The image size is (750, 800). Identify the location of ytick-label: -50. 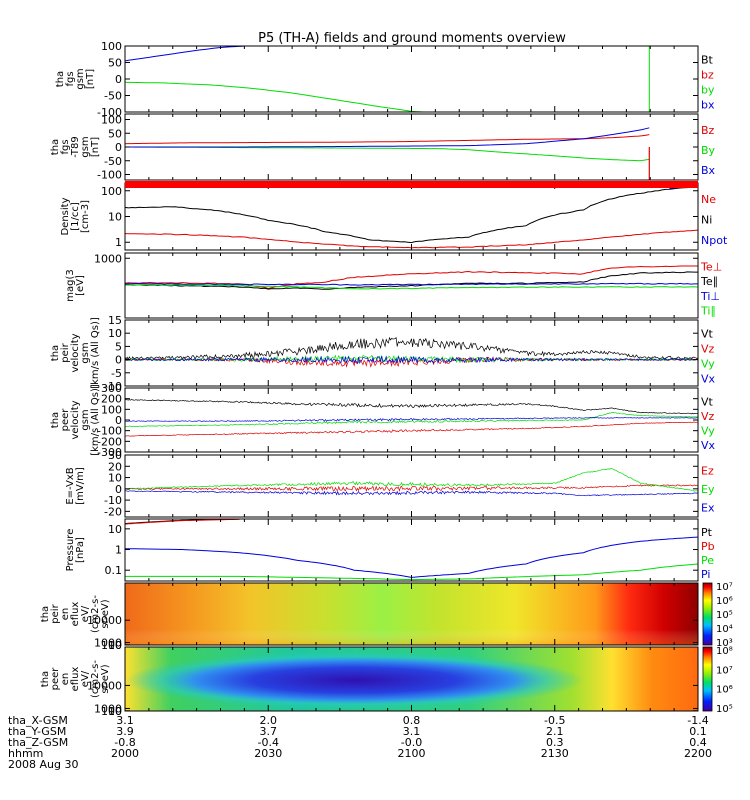
(113, 96).